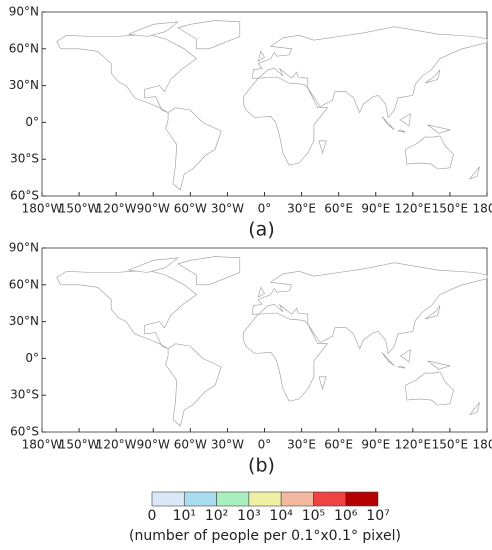 The height and width of the screenshot is (550, 492). Describe the element at coordinates (313, 516) in the screenshot. I see `colorbar-label: 10⁵` at that location.